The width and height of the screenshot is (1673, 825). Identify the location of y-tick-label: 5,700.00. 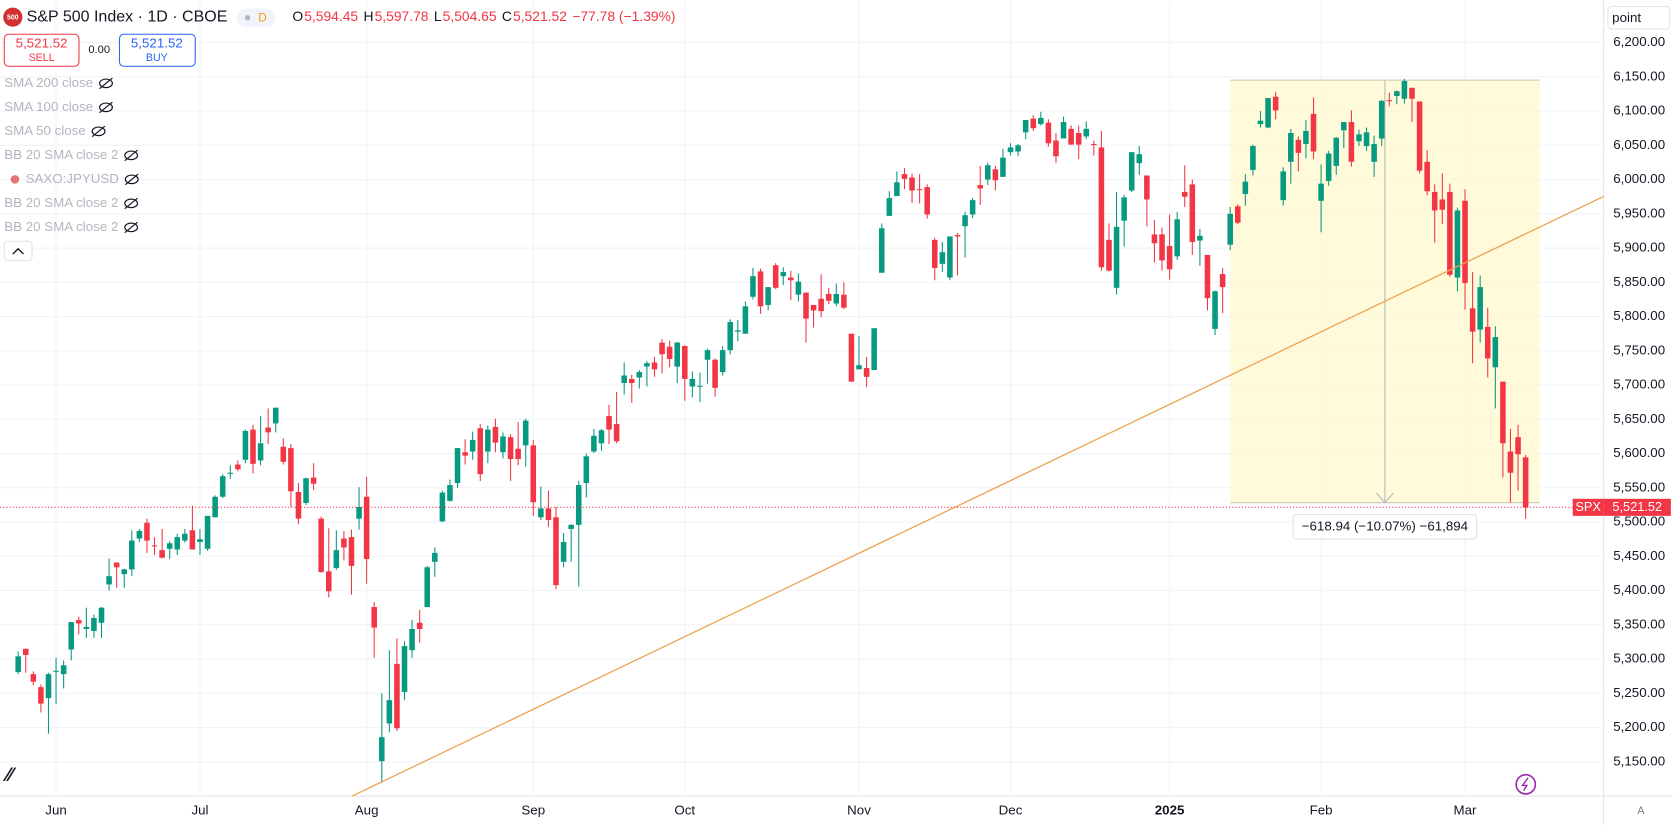
(1639, 384).